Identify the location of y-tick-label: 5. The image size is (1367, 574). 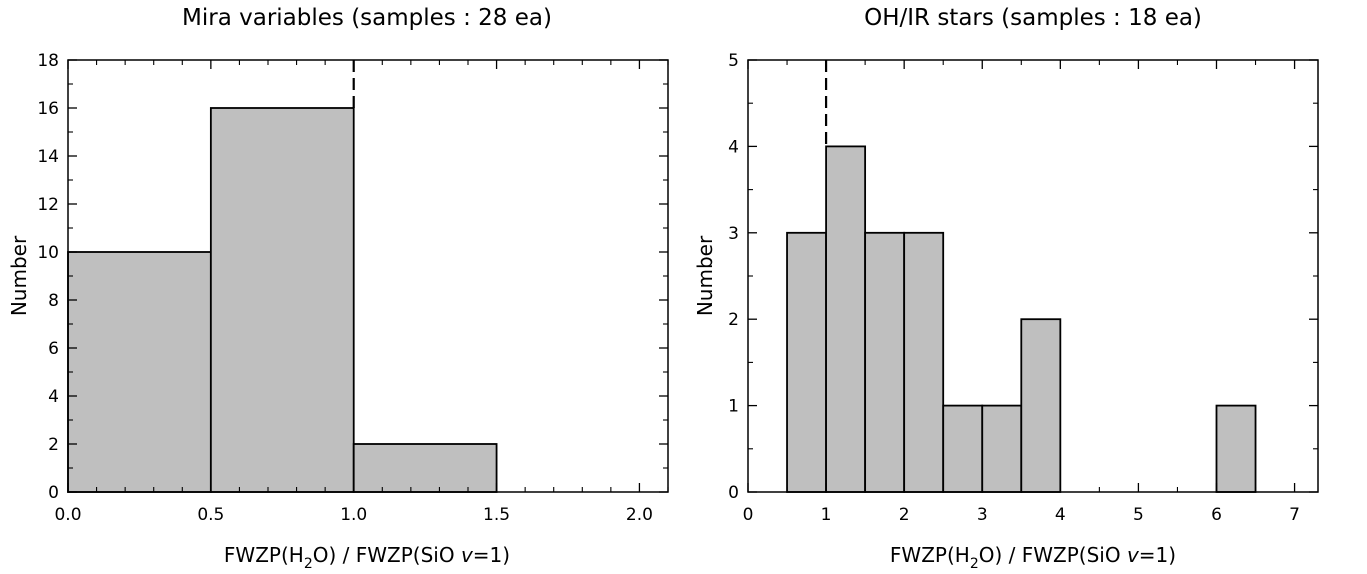
(733, 61).